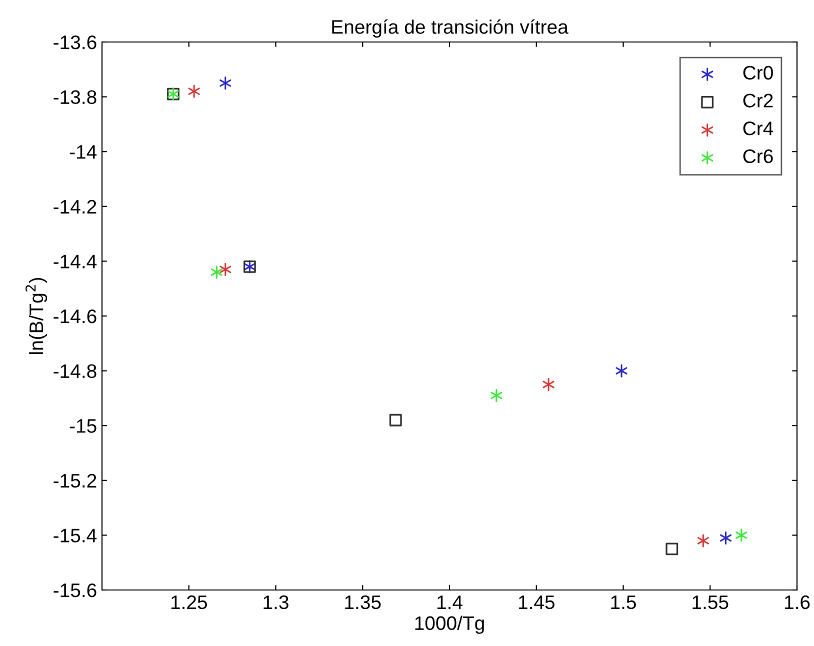  What do you see at coordinates (276, 602) in the screenshot?
I see `x-tick-label: 1.3` at bounding box center [276, 602].